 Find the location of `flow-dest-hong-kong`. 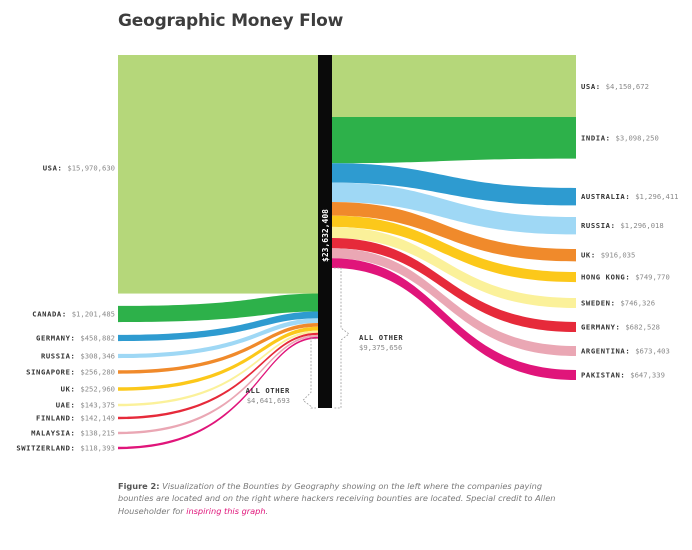

flow-dest-hong-kong is located at coordinates (454, 249).